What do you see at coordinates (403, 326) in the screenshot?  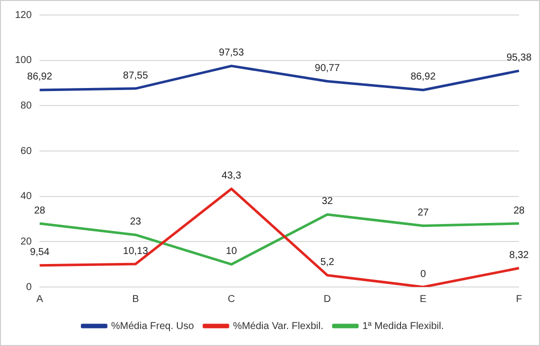 I see `legend-label: 1ª Medida Flexibil.` at bounding box center [403, 326].